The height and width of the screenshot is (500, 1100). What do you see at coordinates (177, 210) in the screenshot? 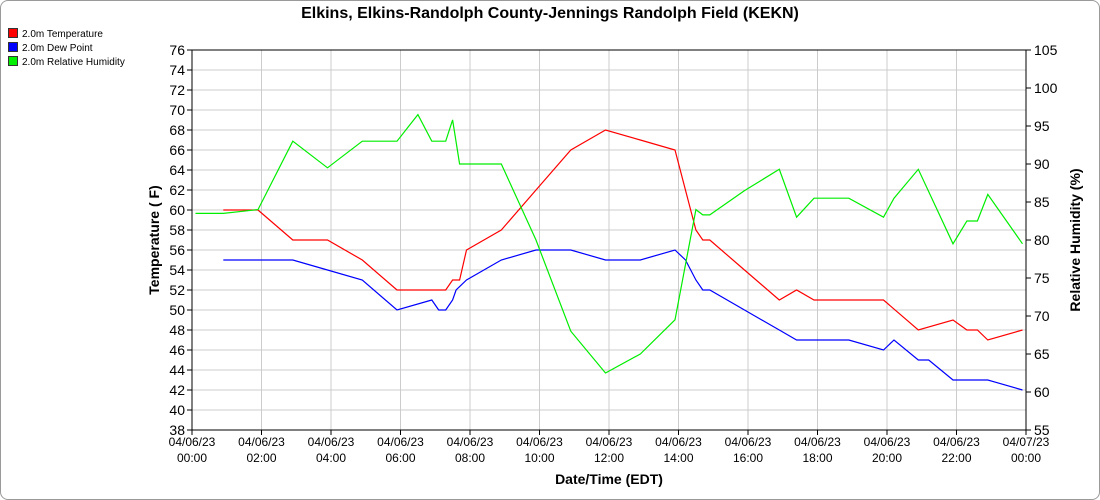
I see `y-tick-label: 60` at bounding box center [177, 210].